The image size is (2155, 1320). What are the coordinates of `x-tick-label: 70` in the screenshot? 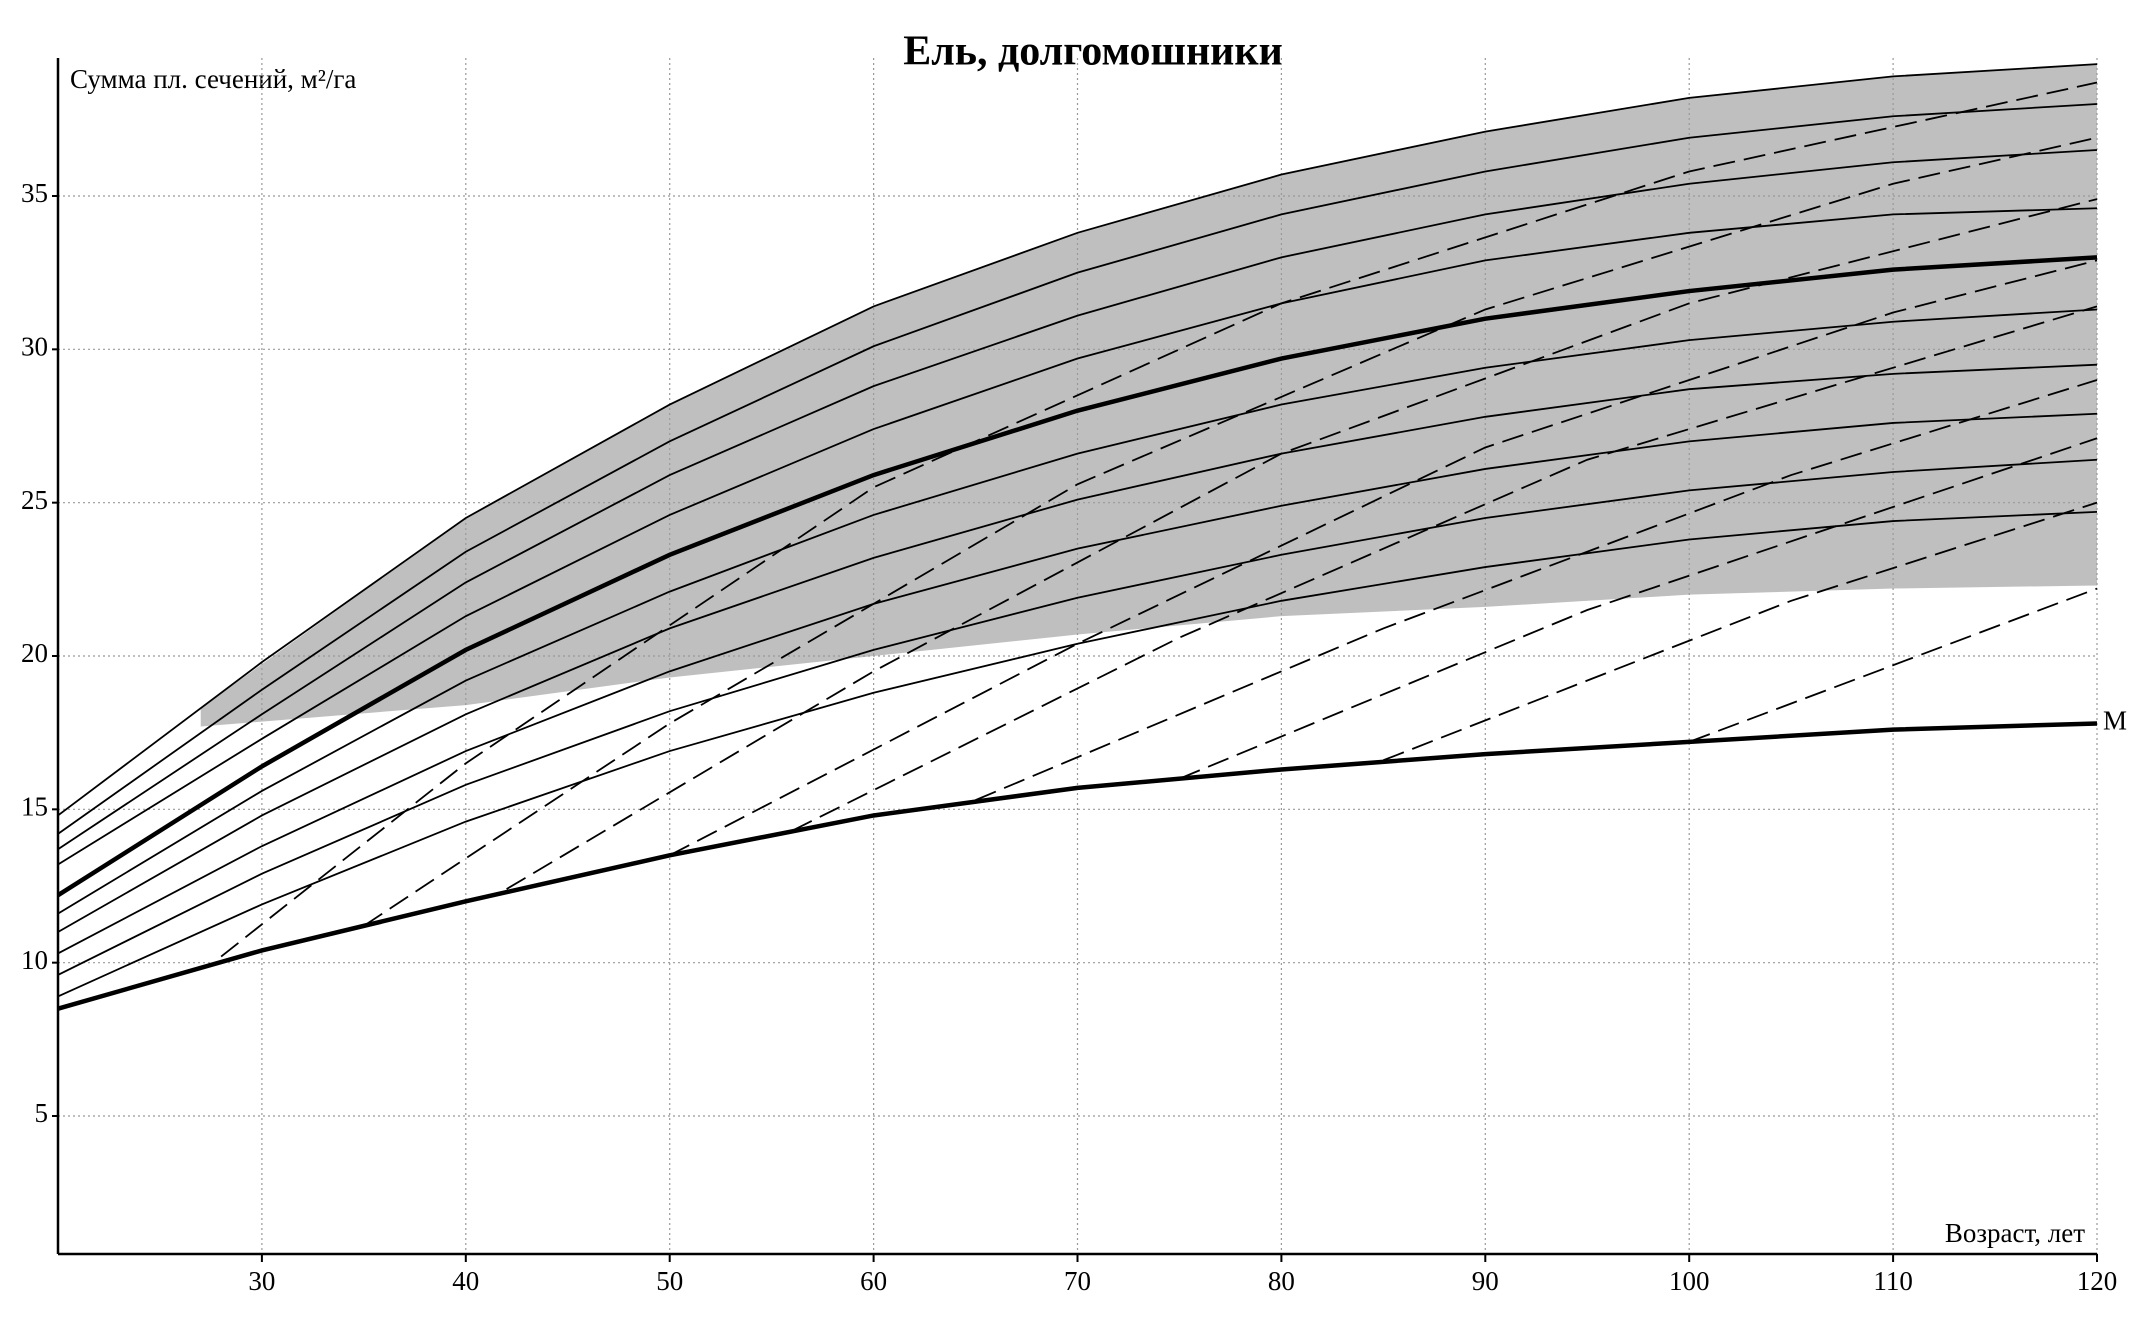 It's located at (1077, 1281).